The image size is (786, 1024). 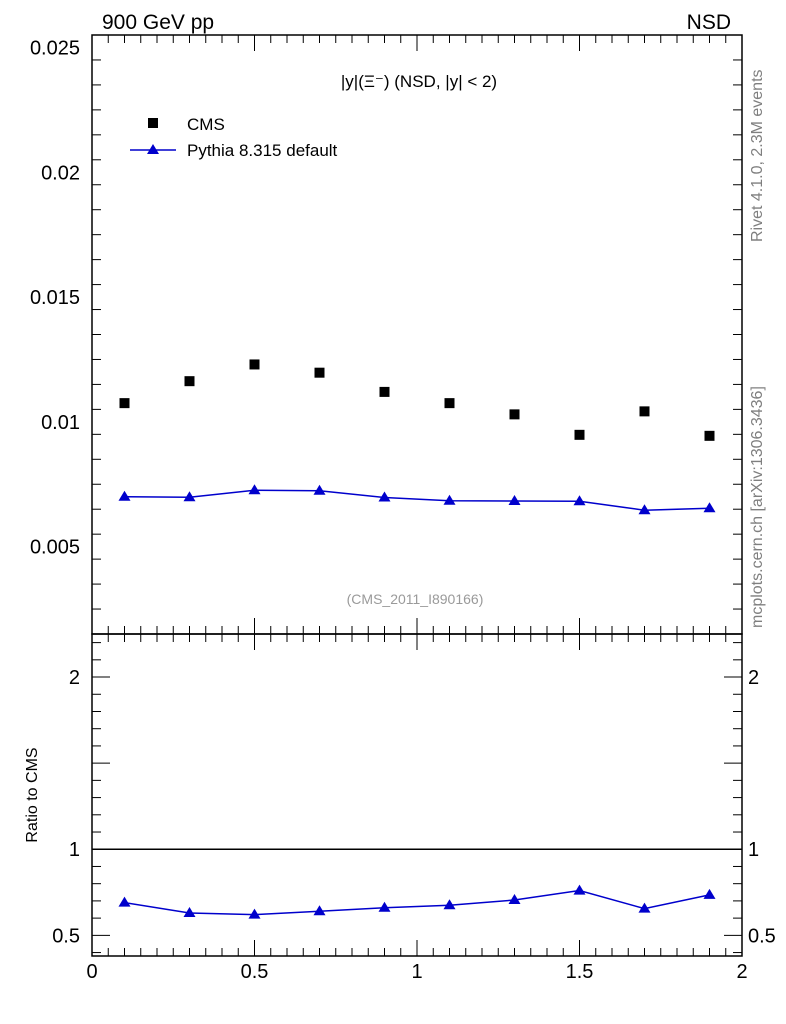 I want to click on legend: CMS Pythia 8.315 default, so click(x=234, y=137).